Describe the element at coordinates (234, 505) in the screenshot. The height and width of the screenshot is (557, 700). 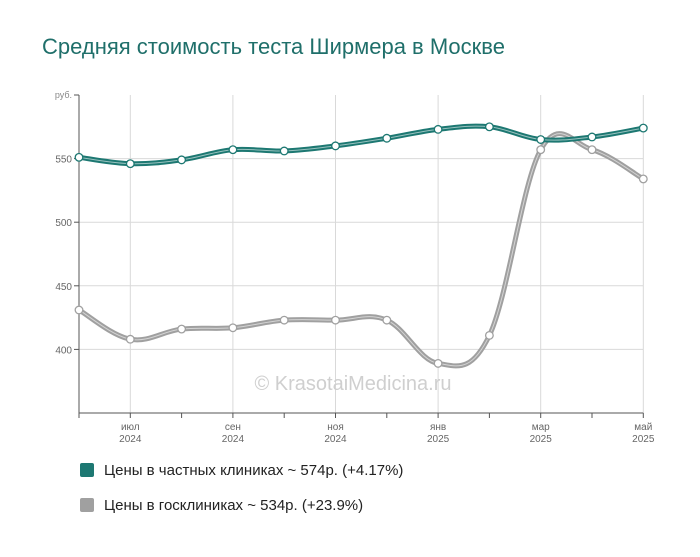
I see `legend-label-public: Цены в госклиниках ~ 534р. (+23.9%)` at that location.